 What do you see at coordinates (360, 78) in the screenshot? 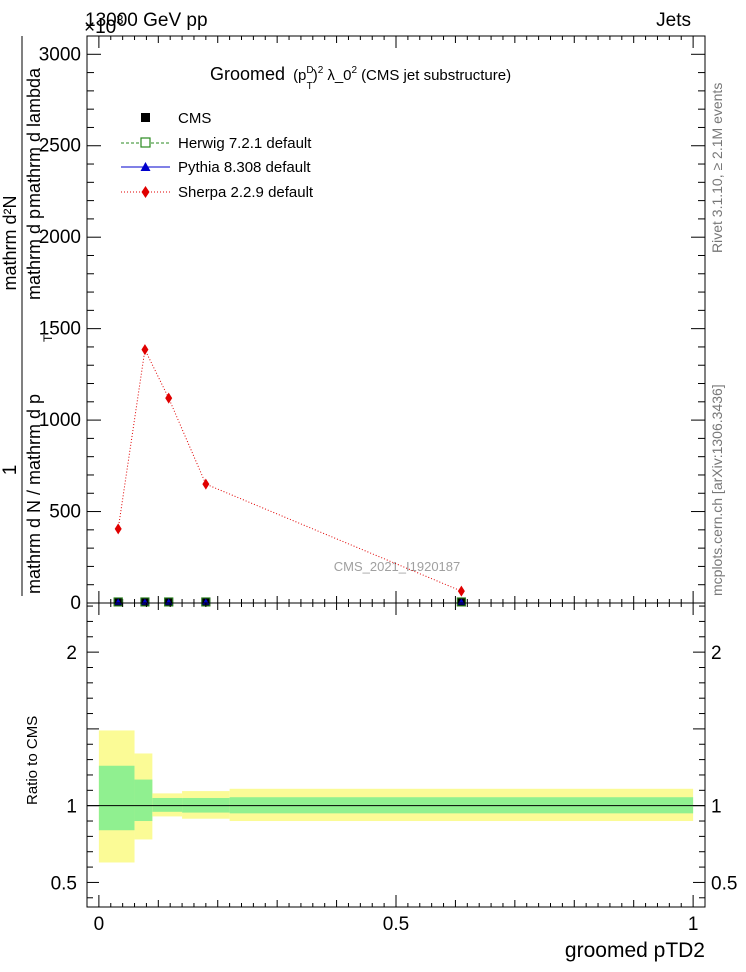
I see `plot-title: Groomed (pD T)2 λ_02 (CMS jet substructure)` at bounding box center [360, 78].